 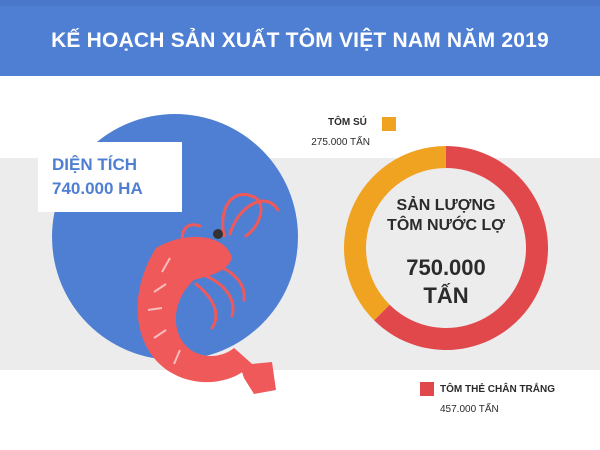 I want to click on donut-center-line1: SẢN LƯỢNG, so click(x=446, y=205).